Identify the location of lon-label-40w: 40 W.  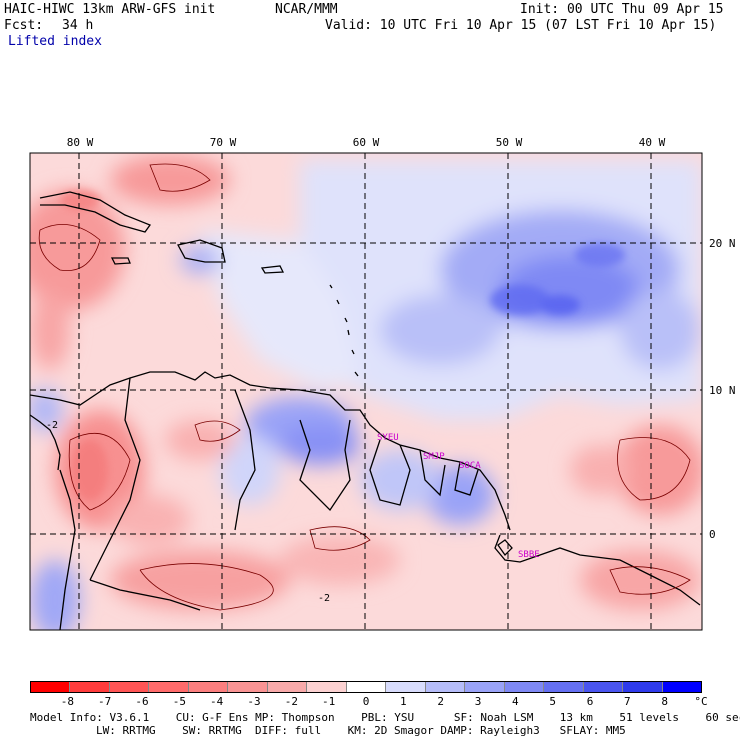
(652, 142).